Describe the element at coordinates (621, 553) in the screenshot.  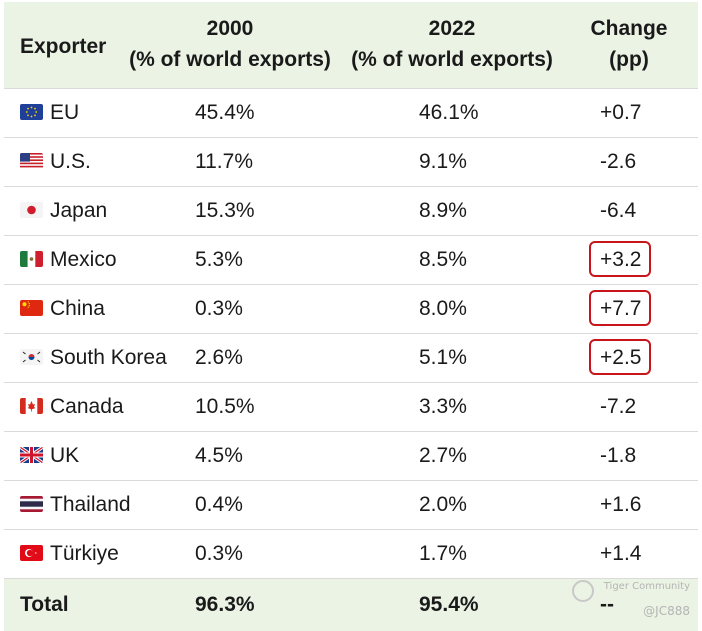
I see `row-change: +1.4` at that location.